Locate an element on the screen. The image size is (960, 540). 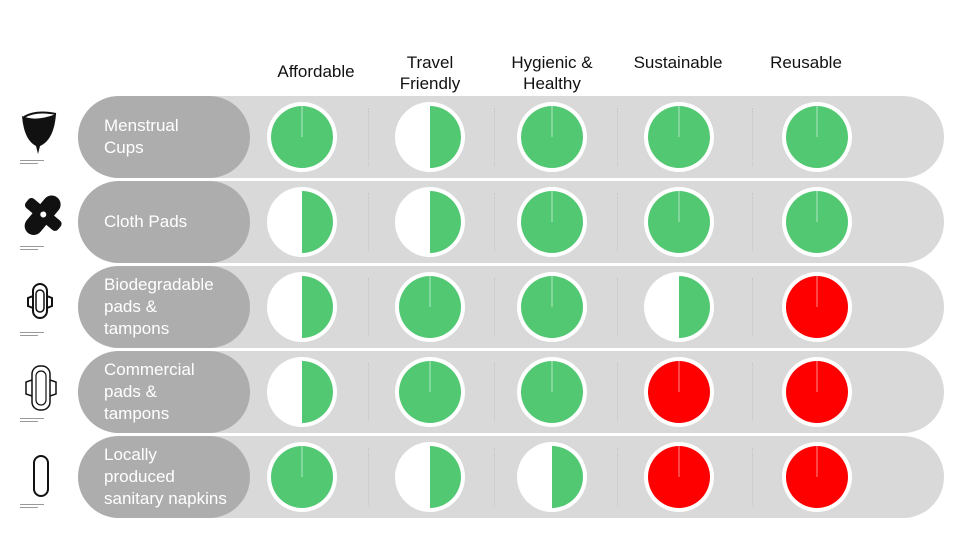
harvey-ball-biodegradable-pads-tampons-reusable is located at coordinates (817, 307).